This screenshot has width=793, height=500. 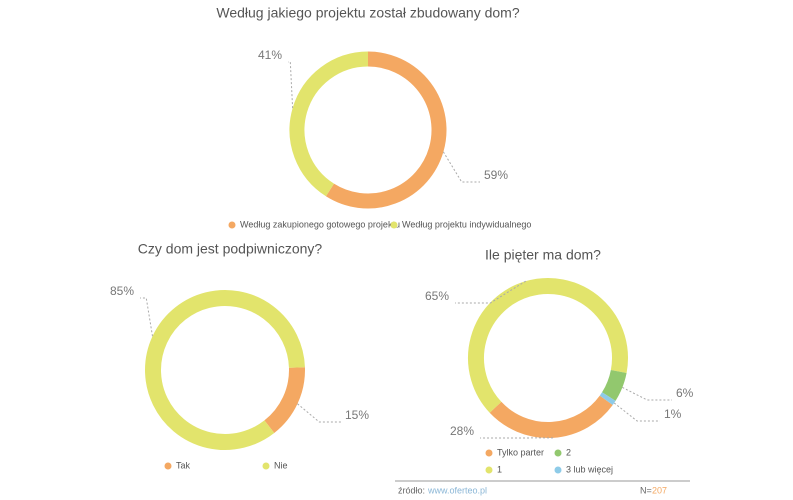 What do you see at coordinates (281, 465) in the screenshot?
I see `legend-label: Nie` at bounding box center [281, 465].